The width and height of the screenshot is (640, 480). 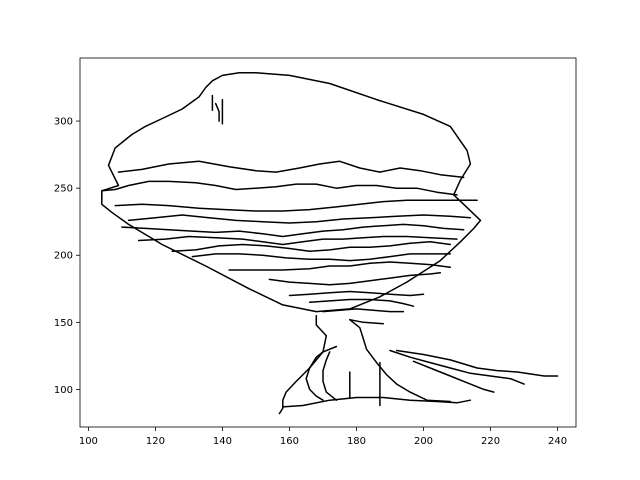 What do you see at coordinates (323, 437) in the screenshot?
I see `x-axis: 100 120 140 160 180 200 220 240` at bounding box center [323, 437].